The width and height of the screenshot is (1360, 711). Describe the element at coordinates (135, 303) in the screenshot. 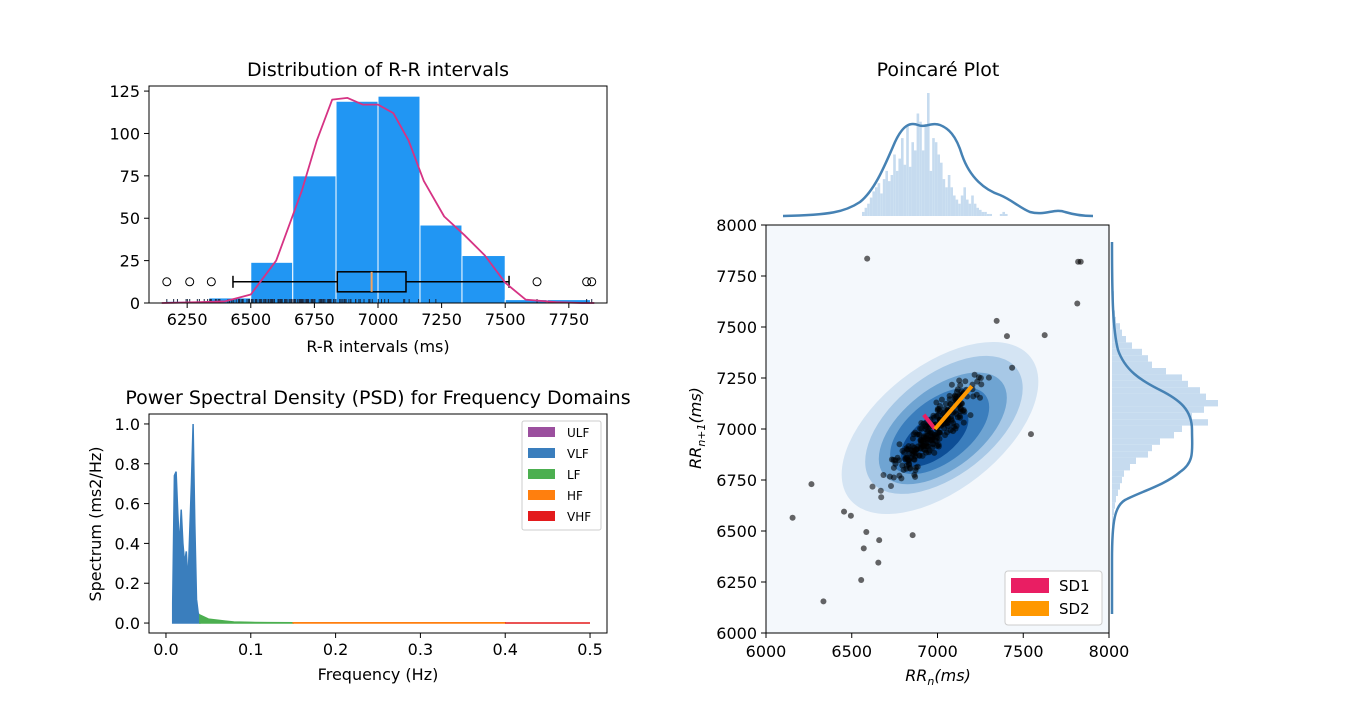

I see `y-tick-label: 0` at that location.